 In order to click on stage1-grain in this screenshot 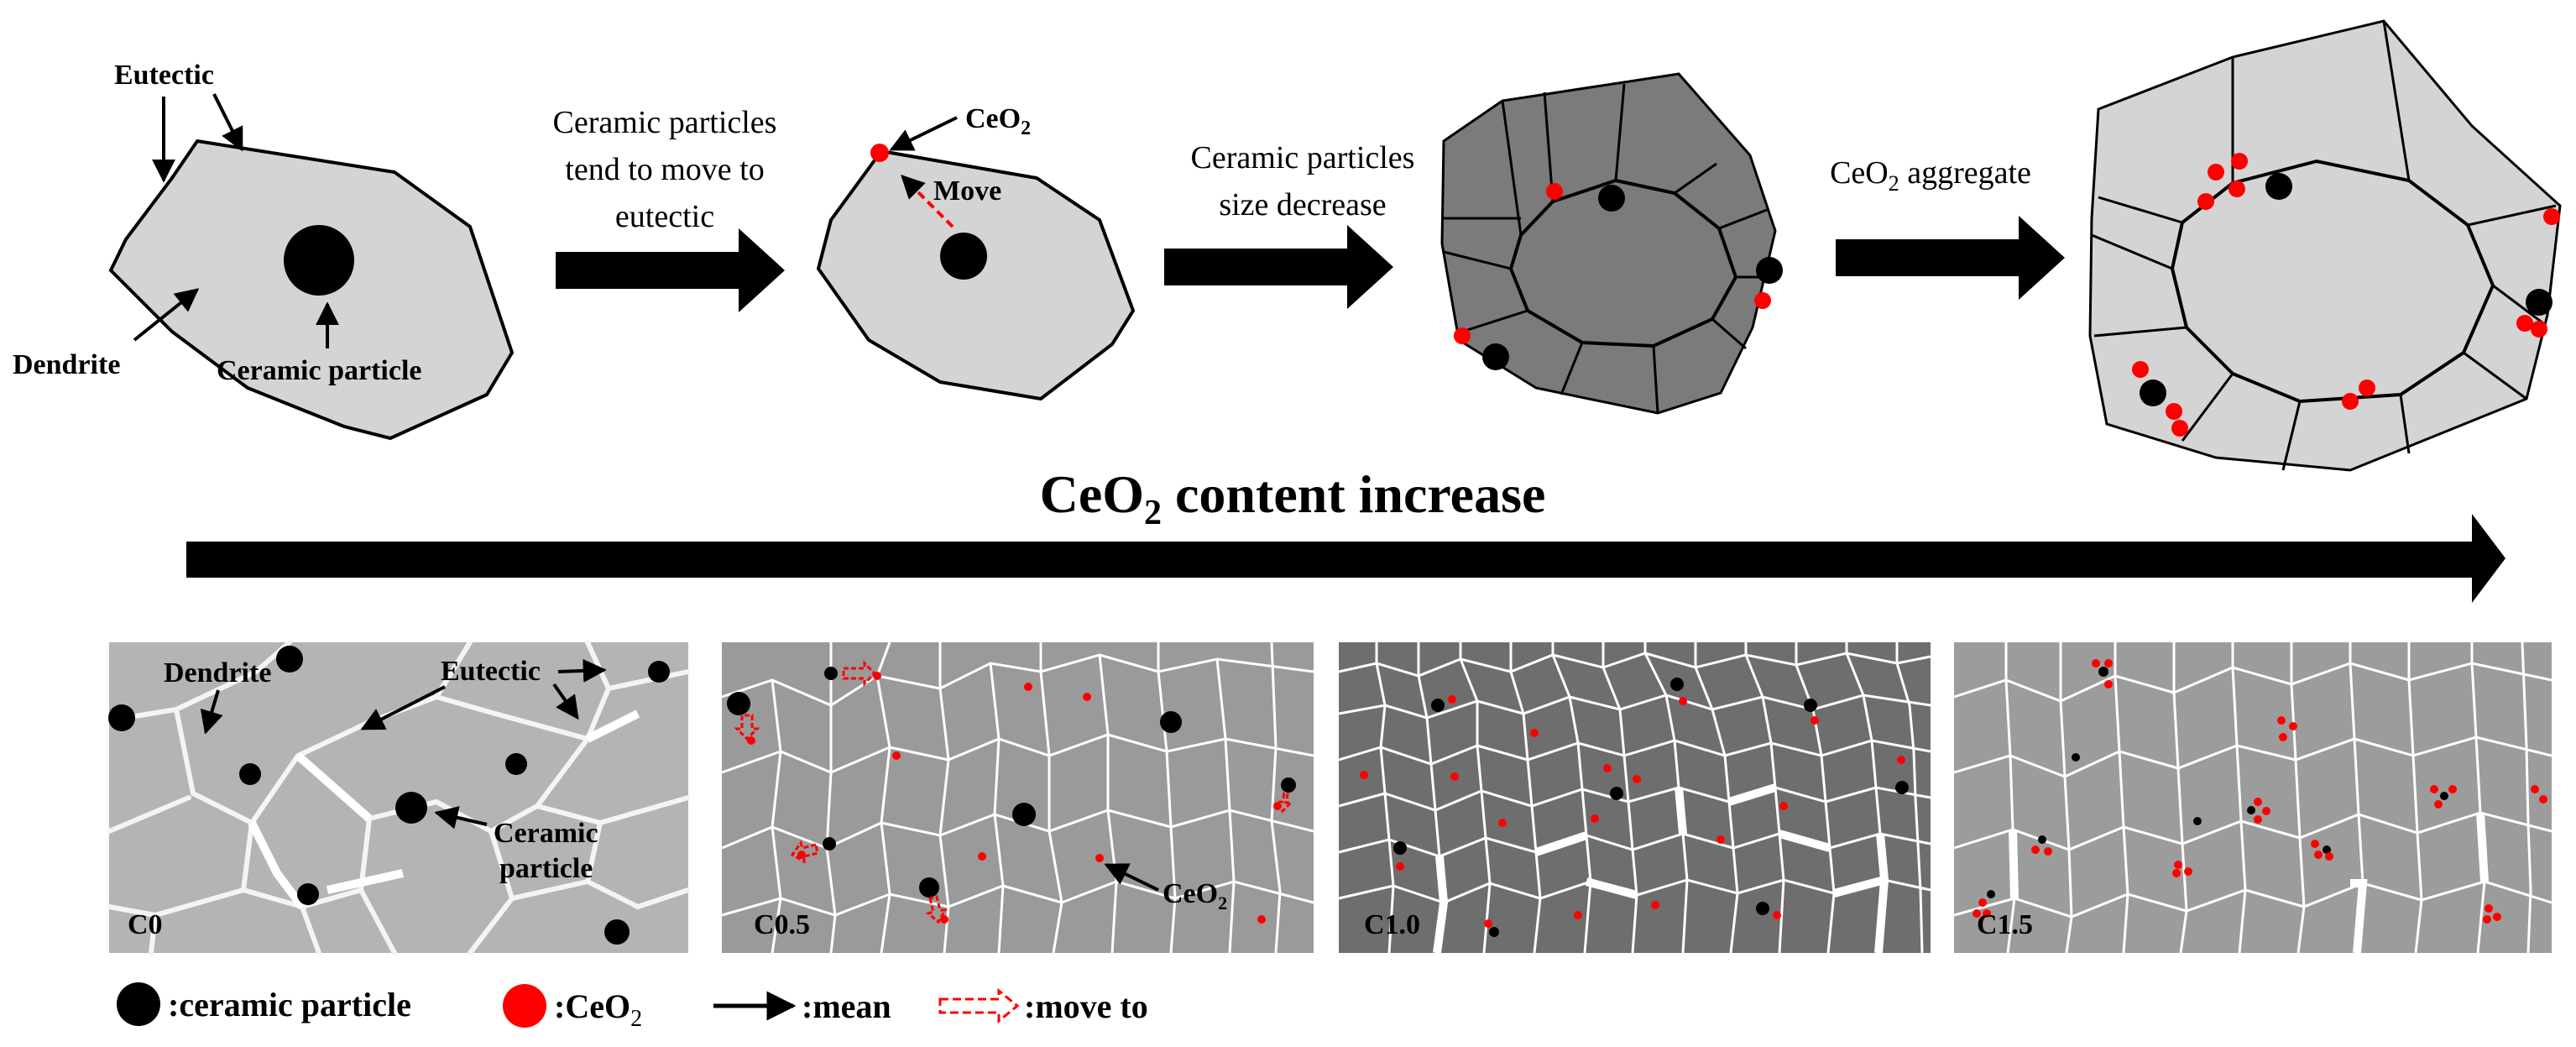, I will do `click(311, 290)`.